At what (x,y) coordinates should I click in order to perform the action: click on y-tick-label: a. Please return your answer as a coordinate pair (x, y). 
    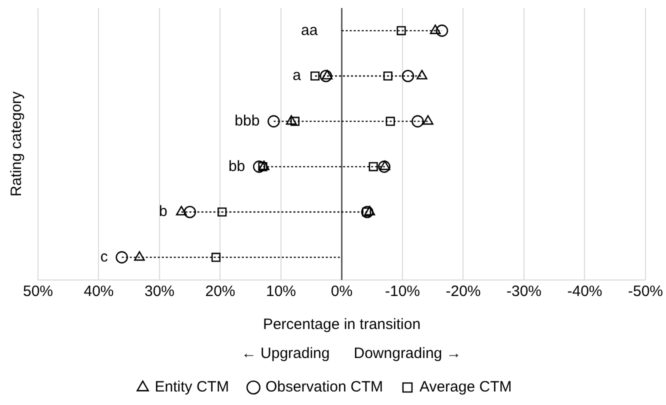
    Looking at the image, I should click on (297, 75).